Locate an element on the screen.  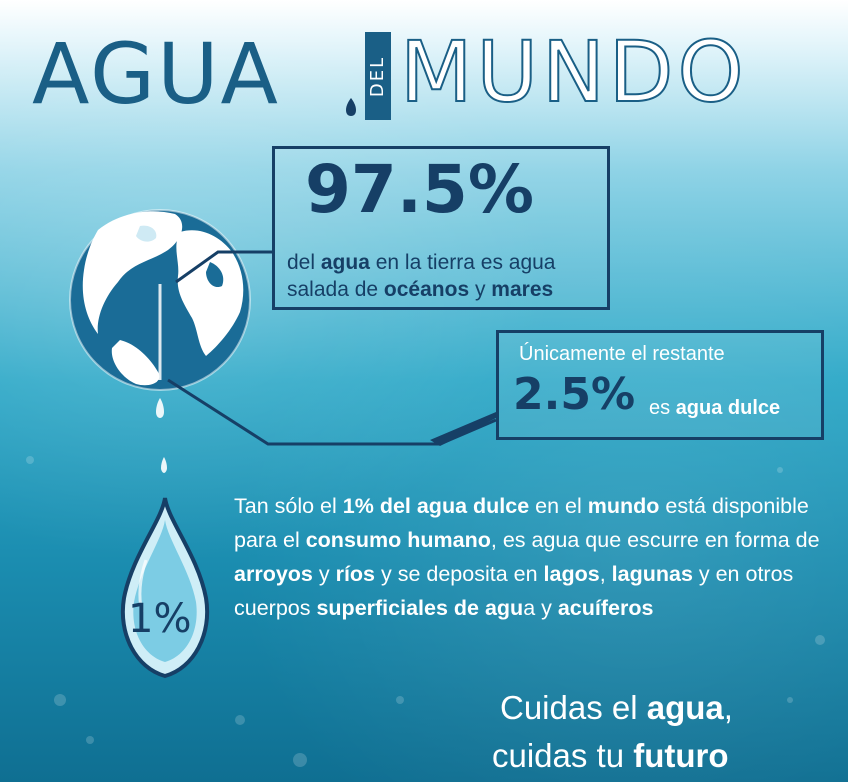
text-bold-fragment: 1% del agua dulce is located at coordinates (436, 506).